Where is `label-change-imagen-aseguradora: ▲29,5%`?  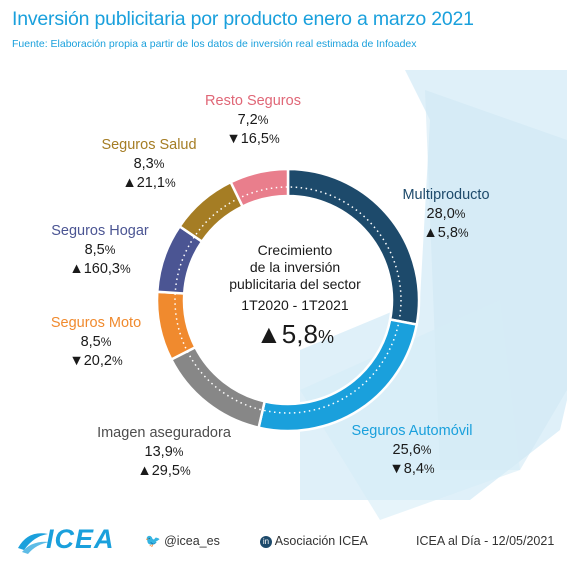 label-change-imagen-aseguradora: ▲29,5% is located at coordinates (164, 471).